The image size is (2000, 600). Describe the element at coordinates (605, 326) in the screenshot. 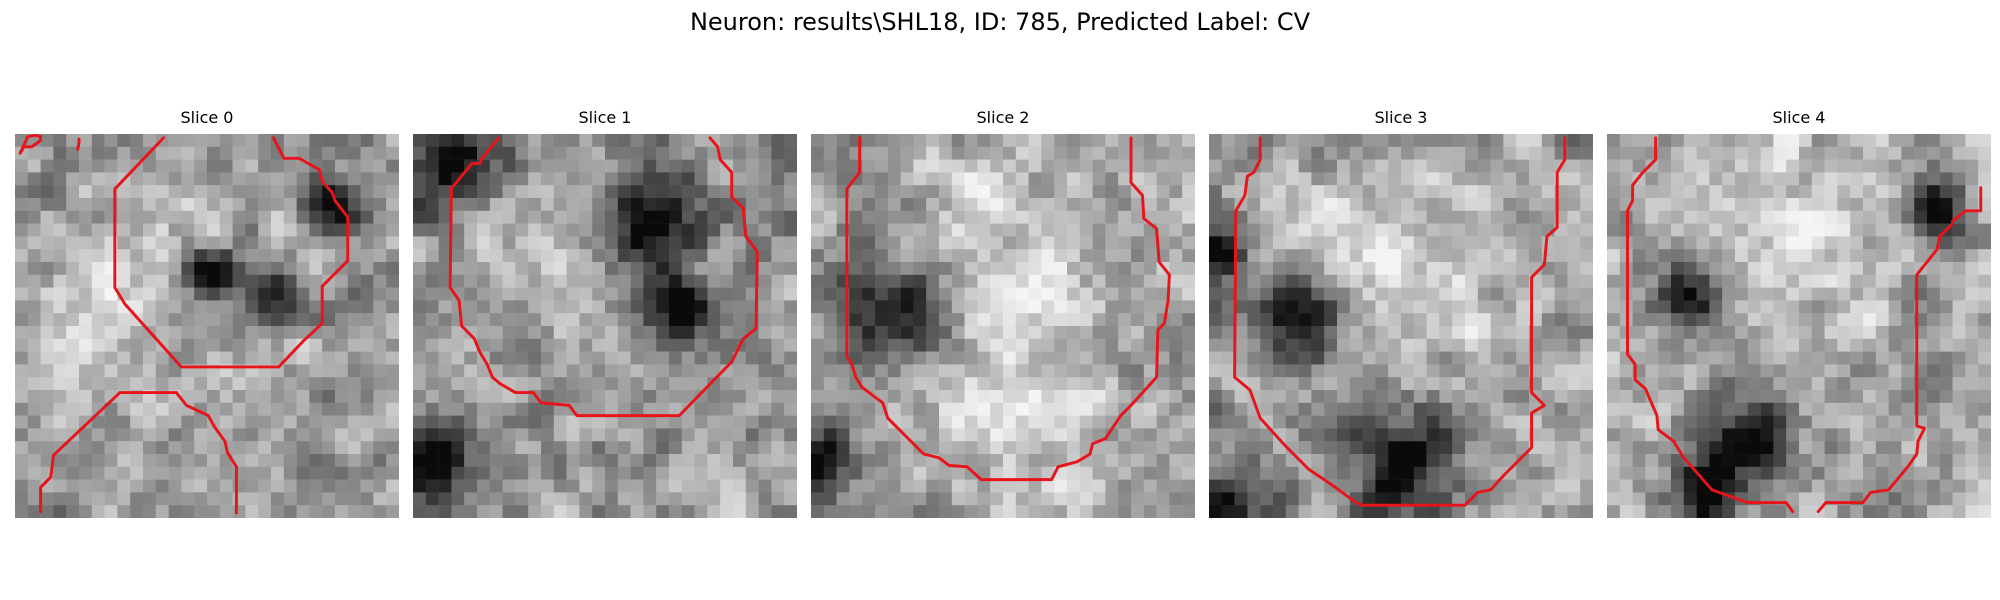

I see `slice-image` at that location.